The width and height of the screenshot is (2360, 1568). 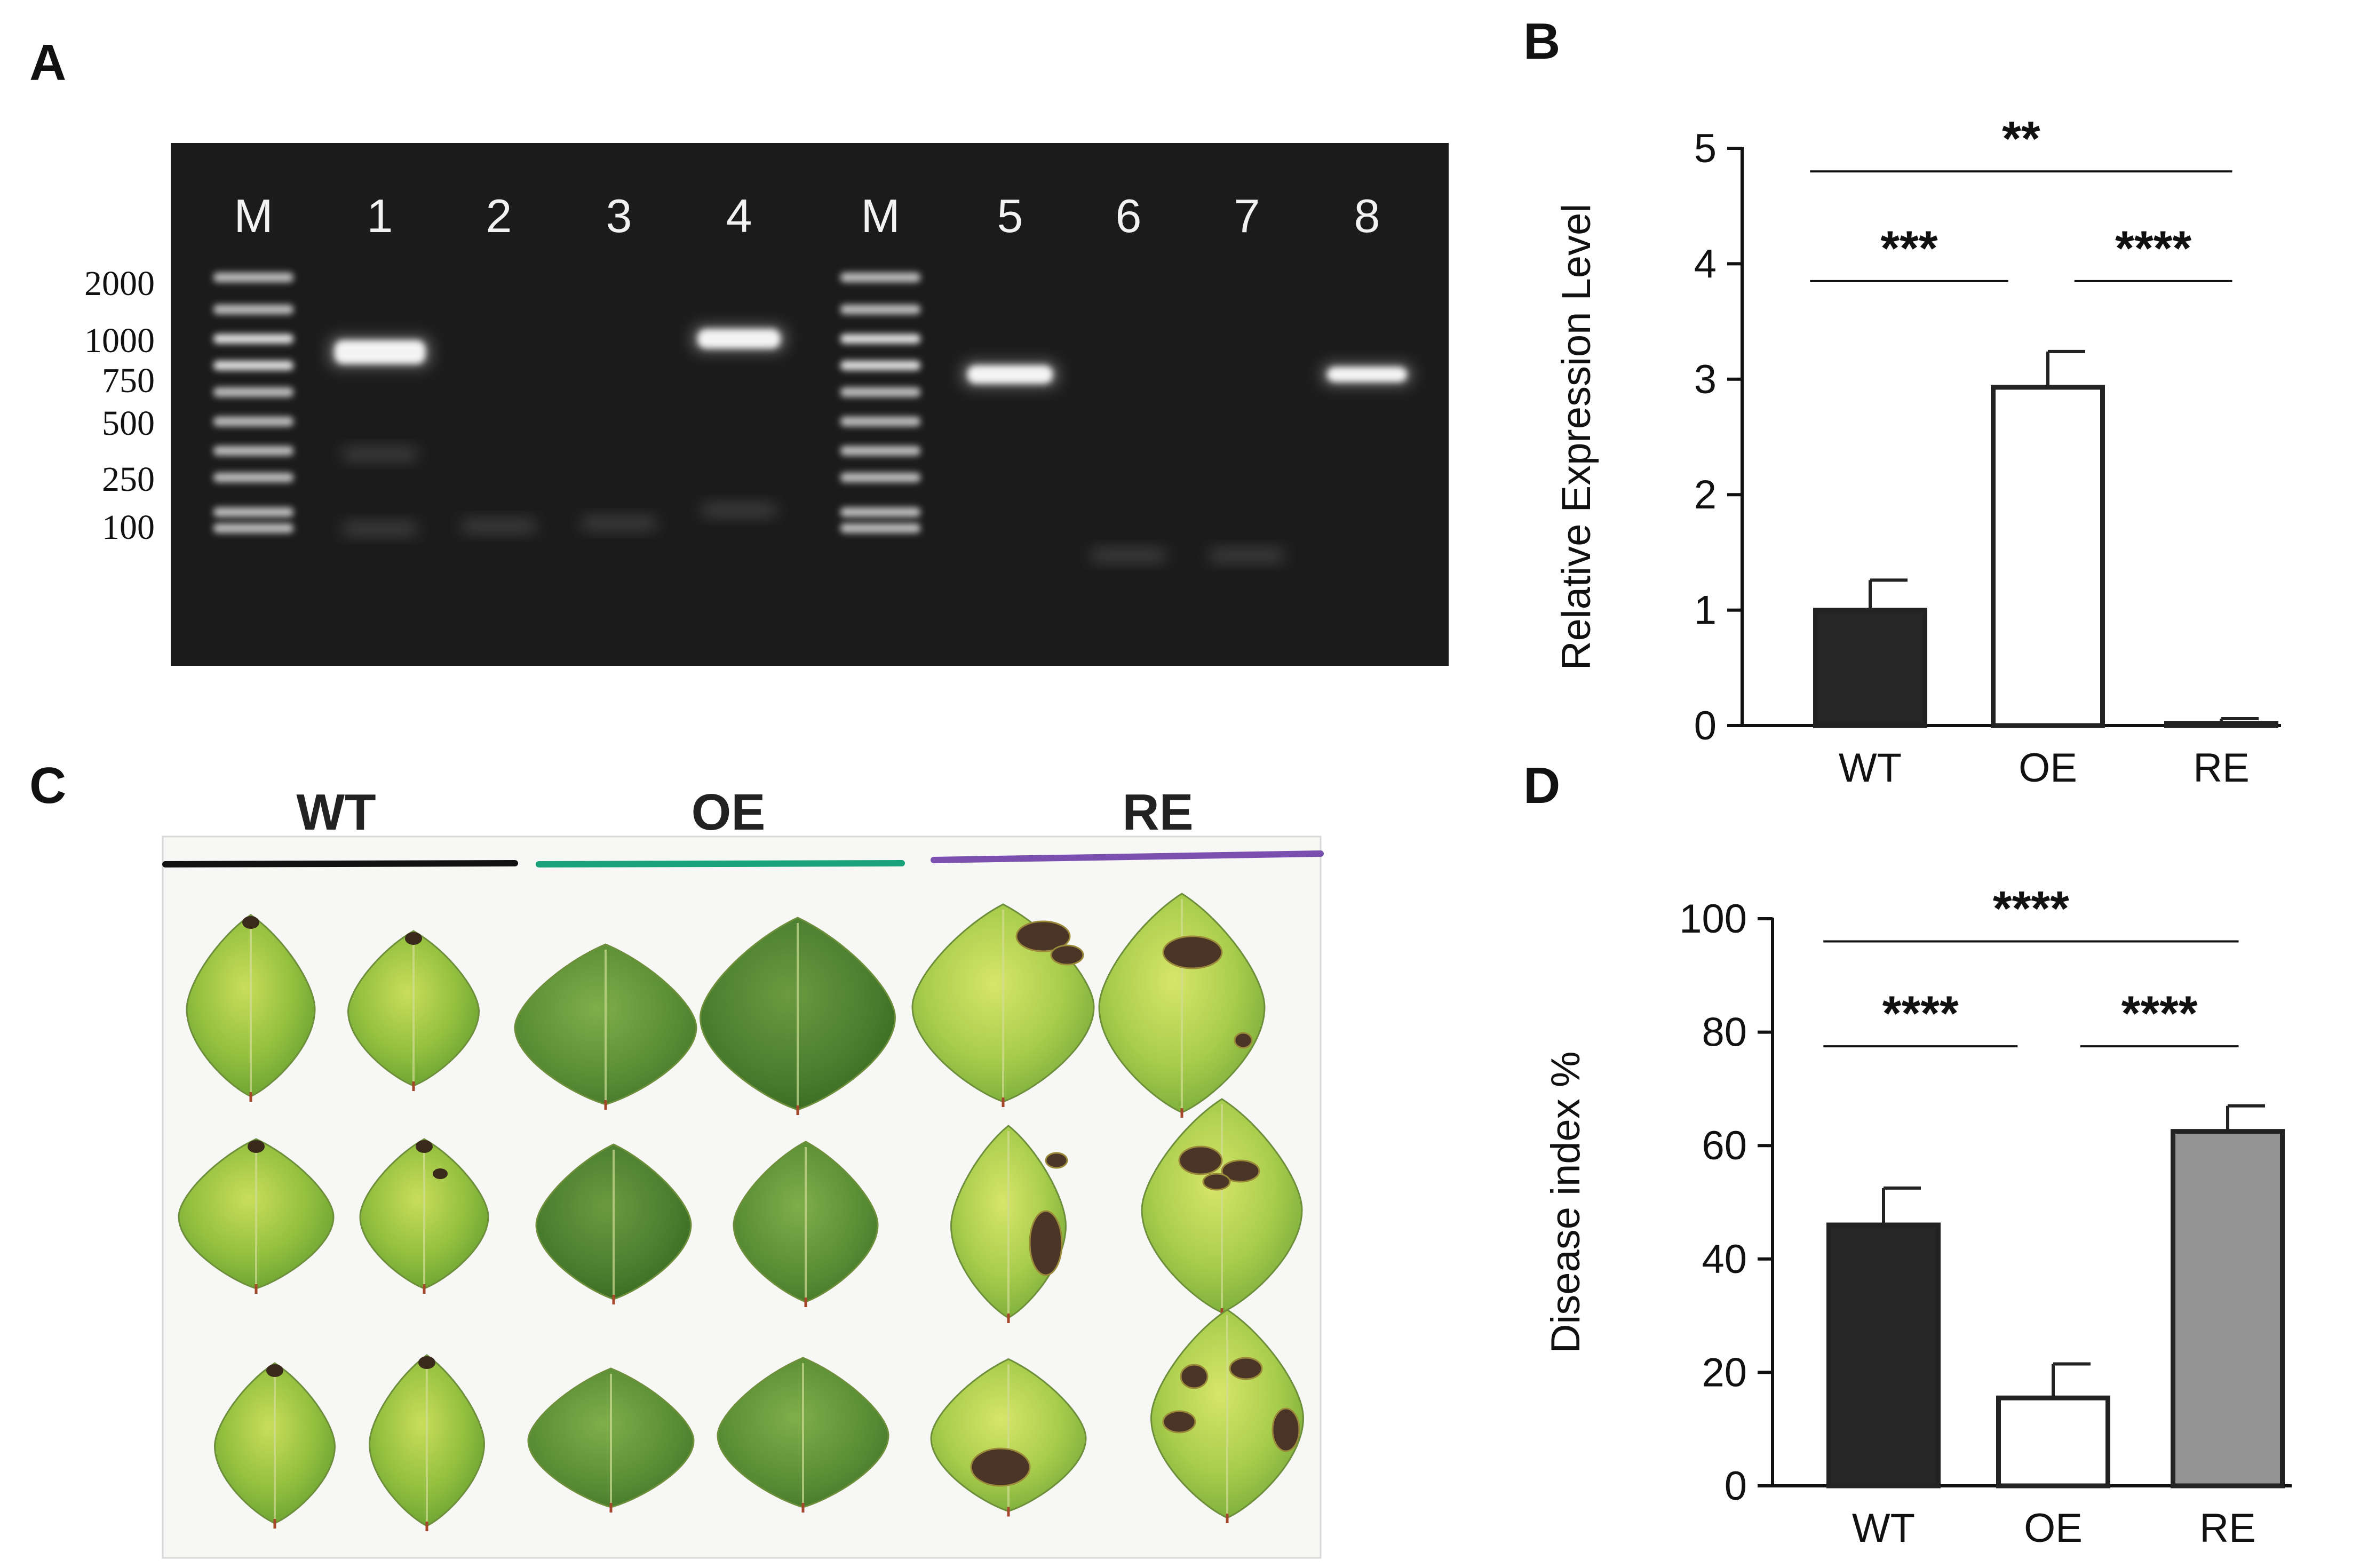 What do you see at coordinates (128, 527) in the screenshot?
I see `gel-ladder-size-label: 100` at bounding box center [128, 527].